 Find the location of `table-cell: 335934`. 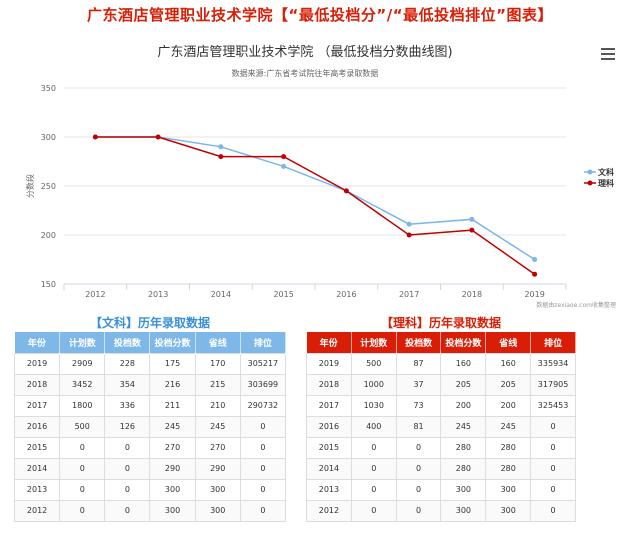

table-cell: 335934 is located at coordinates (553, 363).